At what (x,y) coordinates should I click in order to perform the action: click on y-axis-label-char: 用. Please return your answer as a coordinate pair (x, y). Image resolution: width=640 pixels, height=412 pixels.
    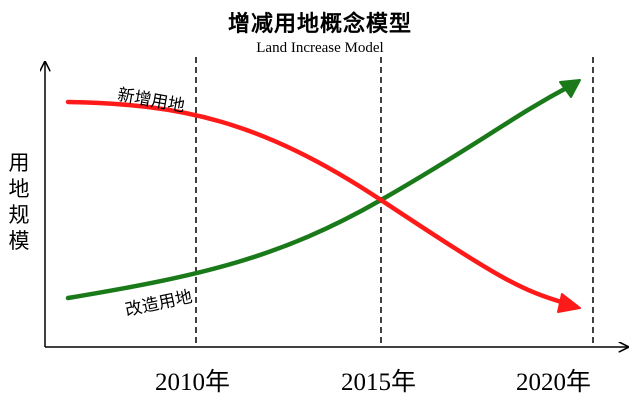
    Looking at the image, I should click on (19, 163).